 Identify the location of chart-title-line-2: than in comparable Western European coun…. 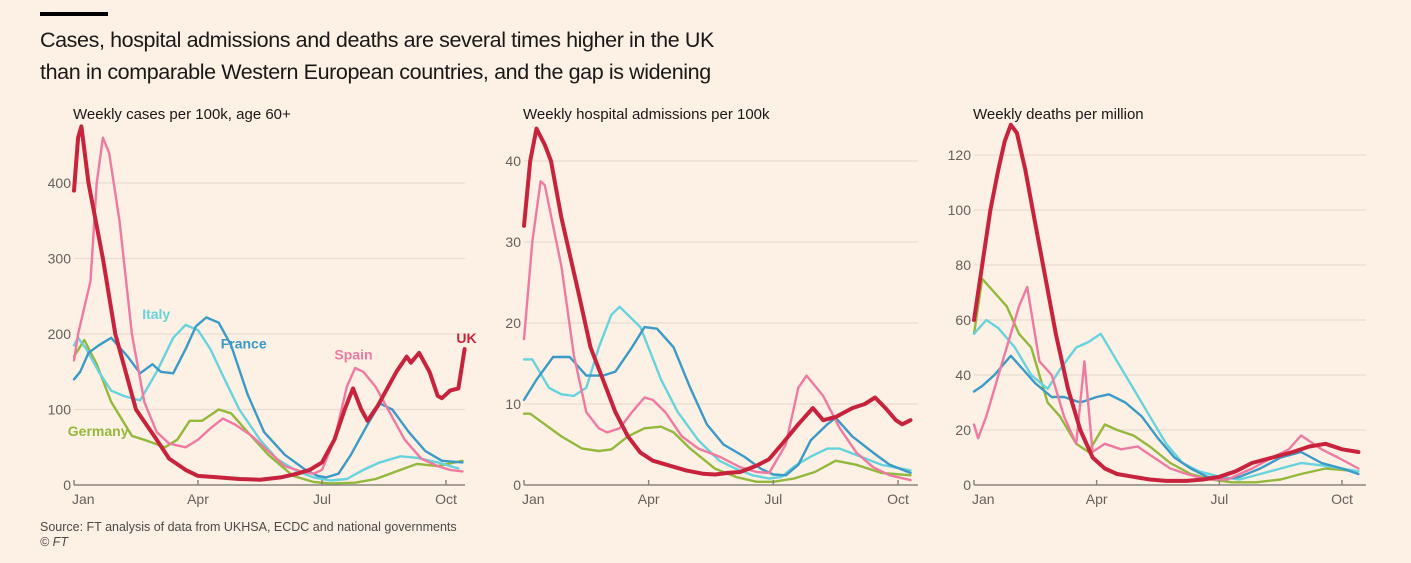
(375, 72).